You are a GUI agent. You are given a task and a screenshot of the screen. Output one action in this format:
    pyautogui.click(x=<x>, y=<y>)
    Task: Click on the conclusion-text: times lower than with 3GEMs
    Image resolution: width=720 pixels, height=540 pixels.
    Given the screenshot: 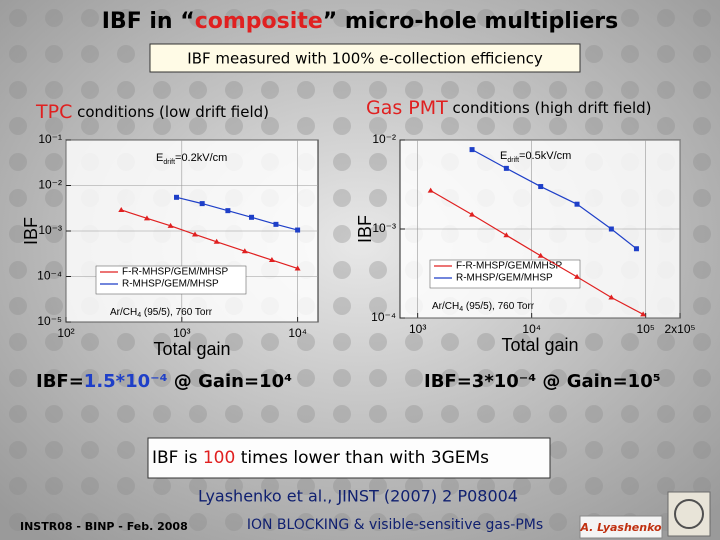 What is the action you would take?
    pyautogui.click(x=362, y=458)
    